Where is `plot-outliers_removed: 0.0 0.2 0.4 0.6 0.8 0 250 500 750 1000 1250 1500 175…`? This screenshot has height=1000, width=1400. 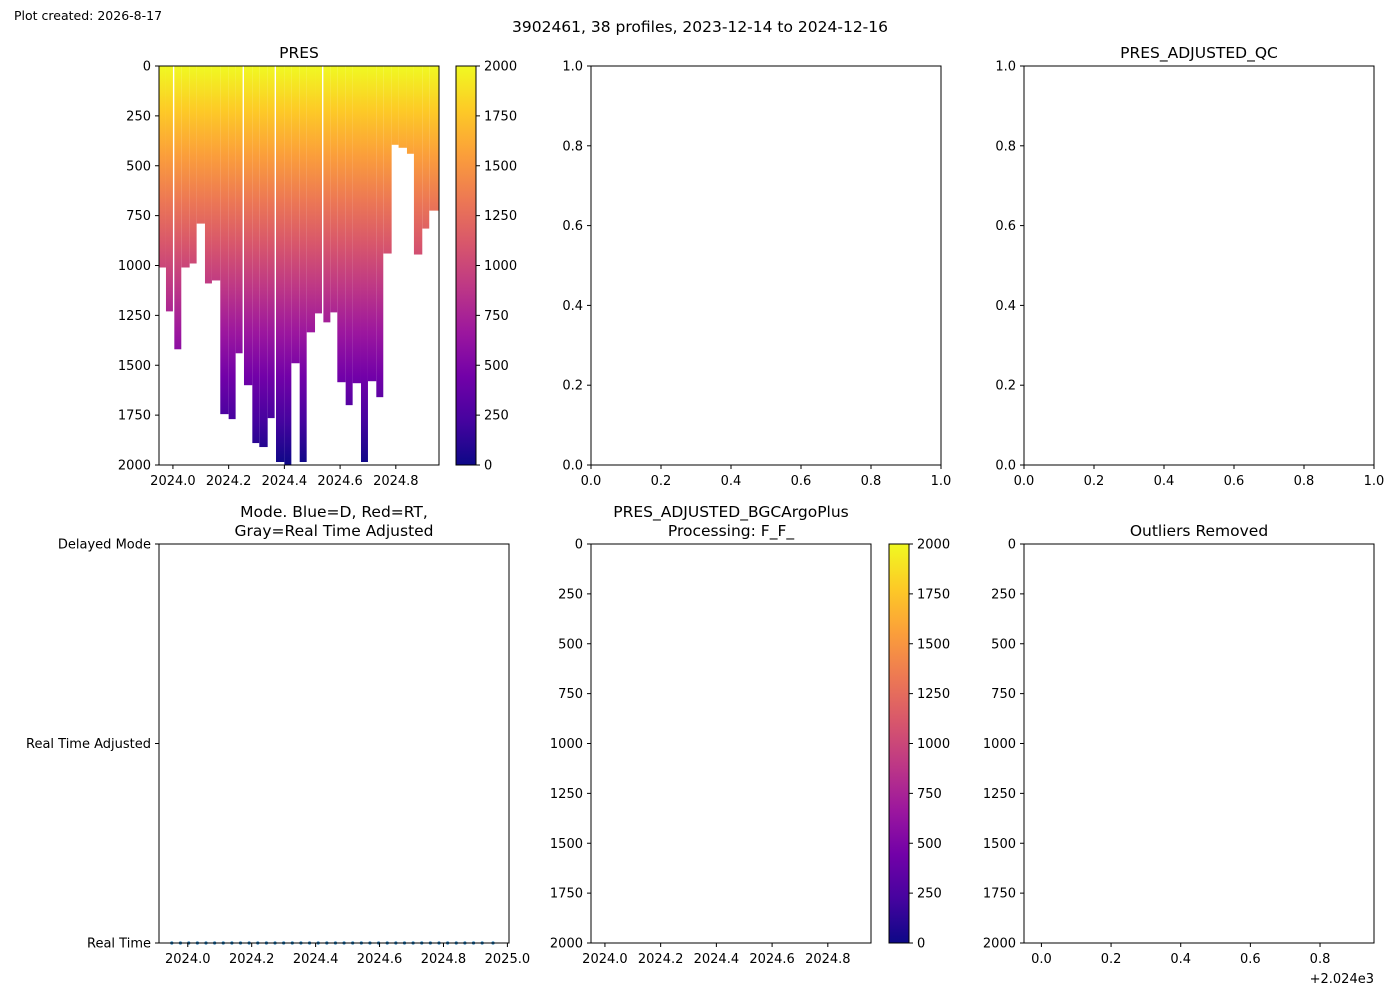 plot-outliers_removed: 0.0 0.2 0.4 0.6 0.8 0 250 500 750 1000 1250 1500 175… is located at coordinates (1179, 754).